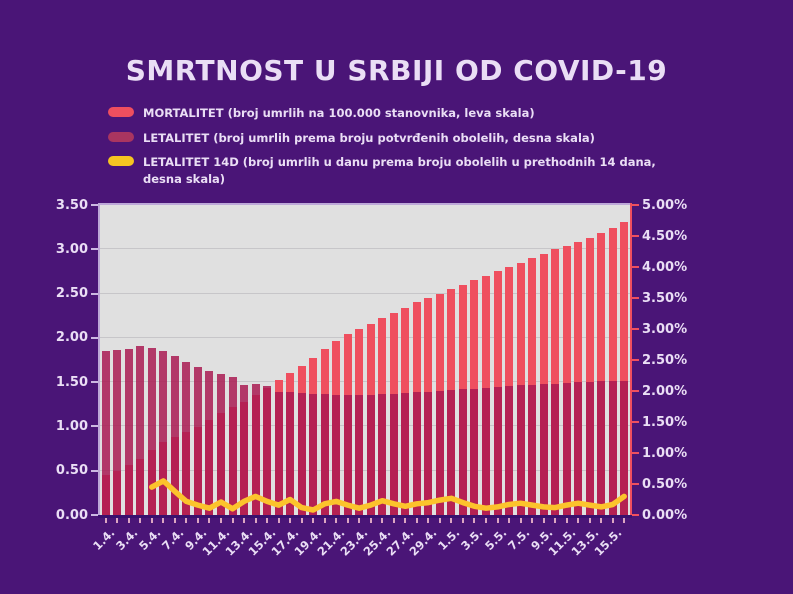 Image resolution: width=793 pixels, height=594 pixels. Describe the element at coordinates (71, 471) in the screenshot. I see `left-axis-tick-label: 0.50` at that location.